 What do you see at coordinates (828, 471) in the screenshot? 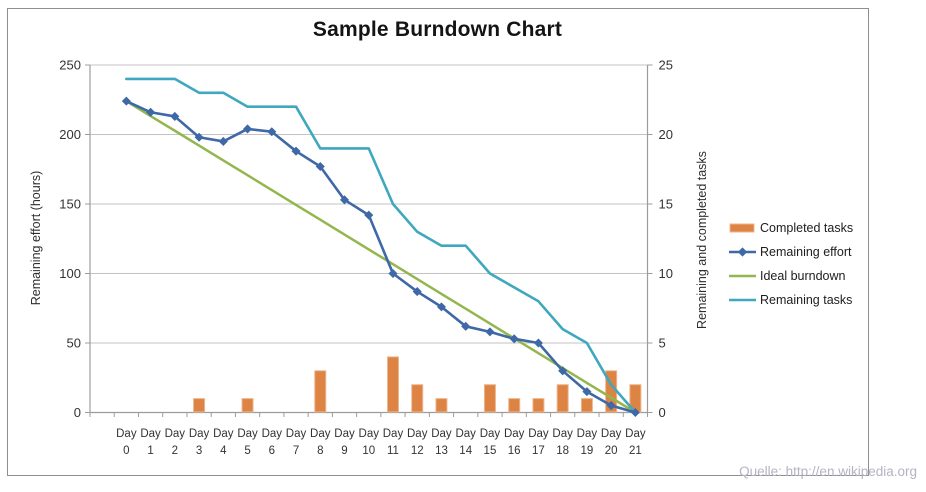
I see `watermark-source-text: Quelle: http://en.wikipedia.org` at bounding box center [828, 471].